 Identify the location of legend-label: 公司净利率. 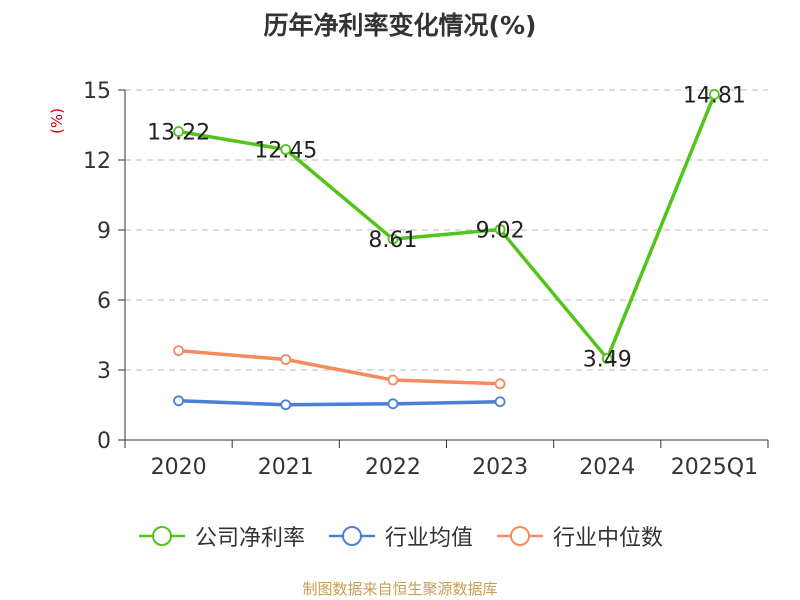
(249, 538).